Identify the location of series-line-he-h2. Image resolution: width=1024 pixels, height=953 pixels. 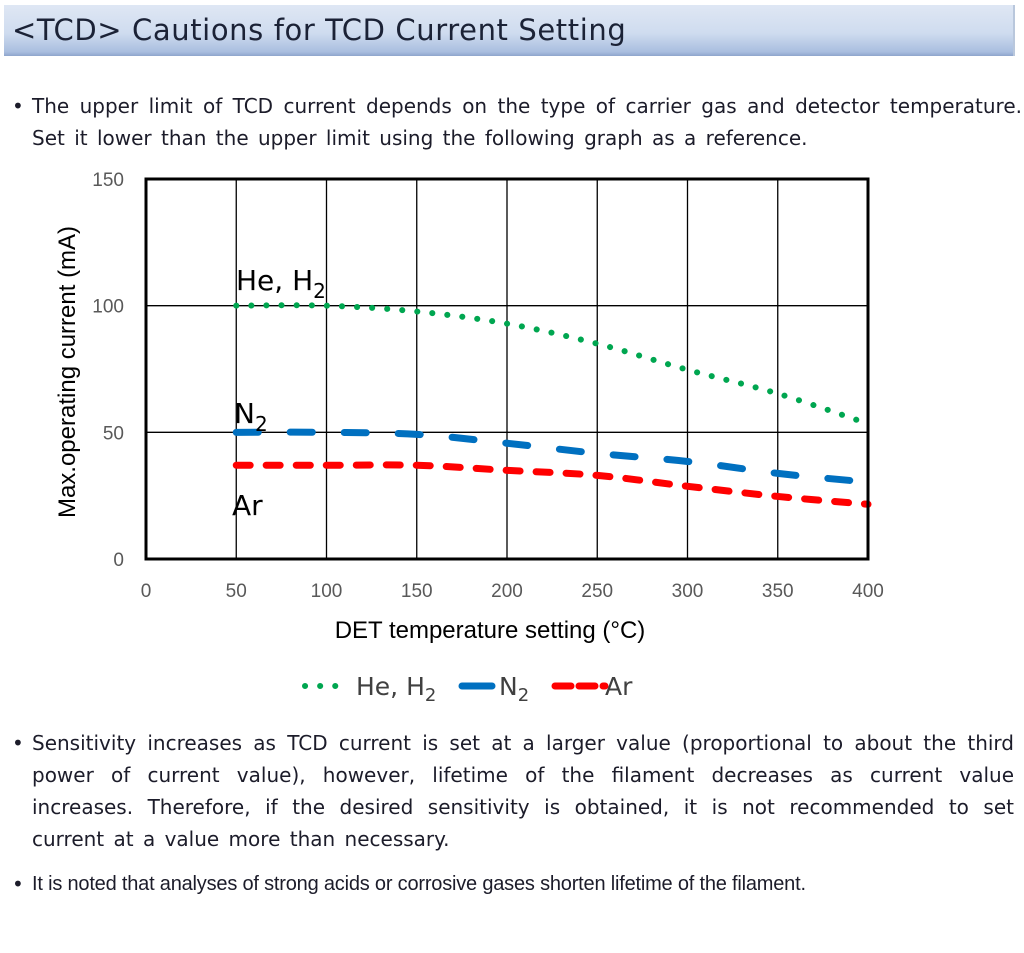
(552, 364).